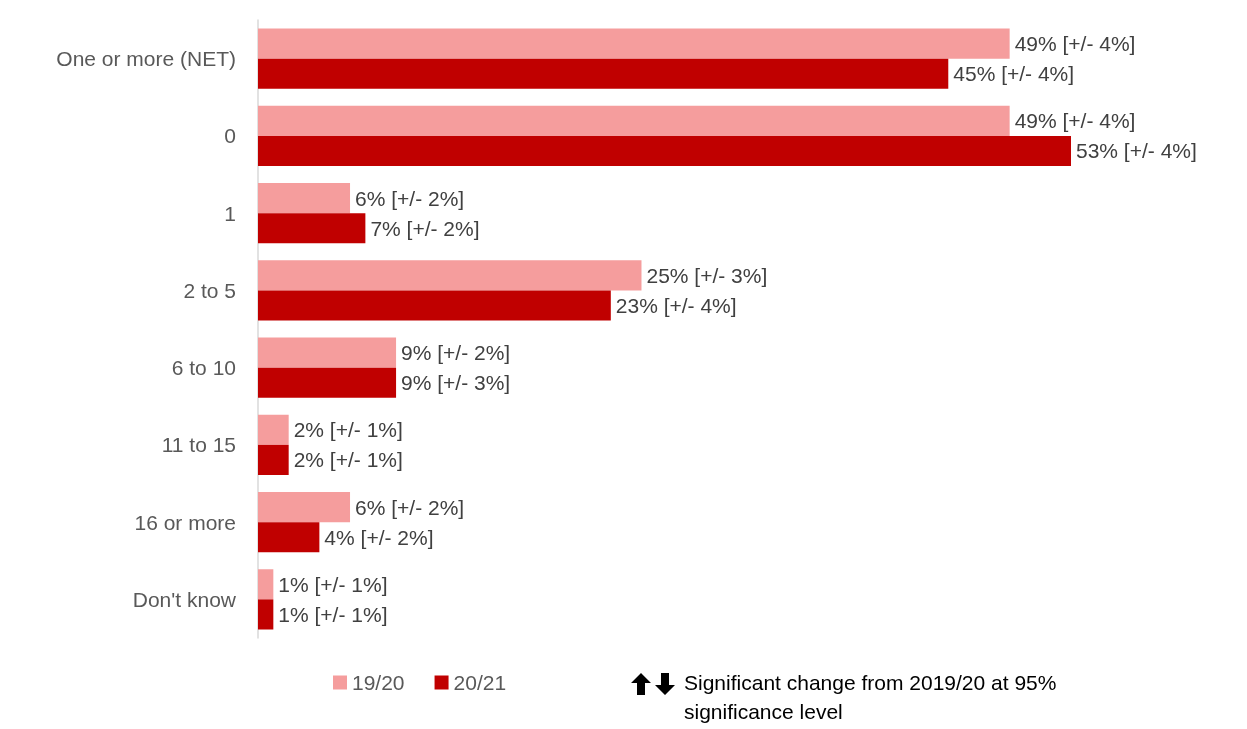 The image size is (1247, 729). Describe the element at coordinates (1136, 151) in the screenshot. I see `data-label: 53% [+/- 4%]` at that location.